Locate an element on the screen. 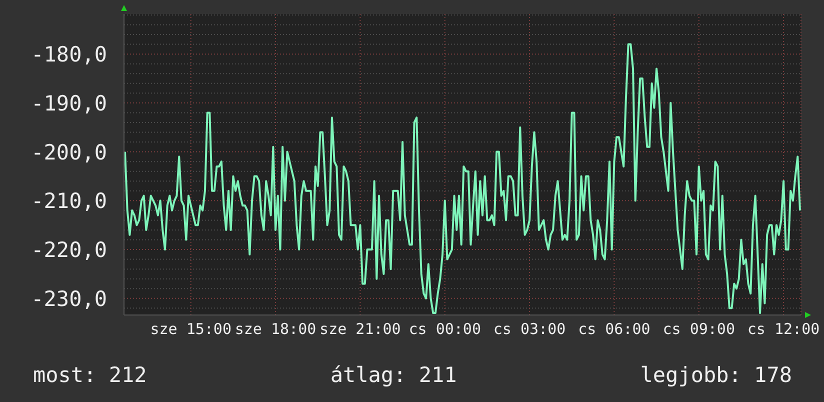 This screenshot has height=402, width=824. x-tick-label: sze 21:00 is located at coordinates (360, 329).